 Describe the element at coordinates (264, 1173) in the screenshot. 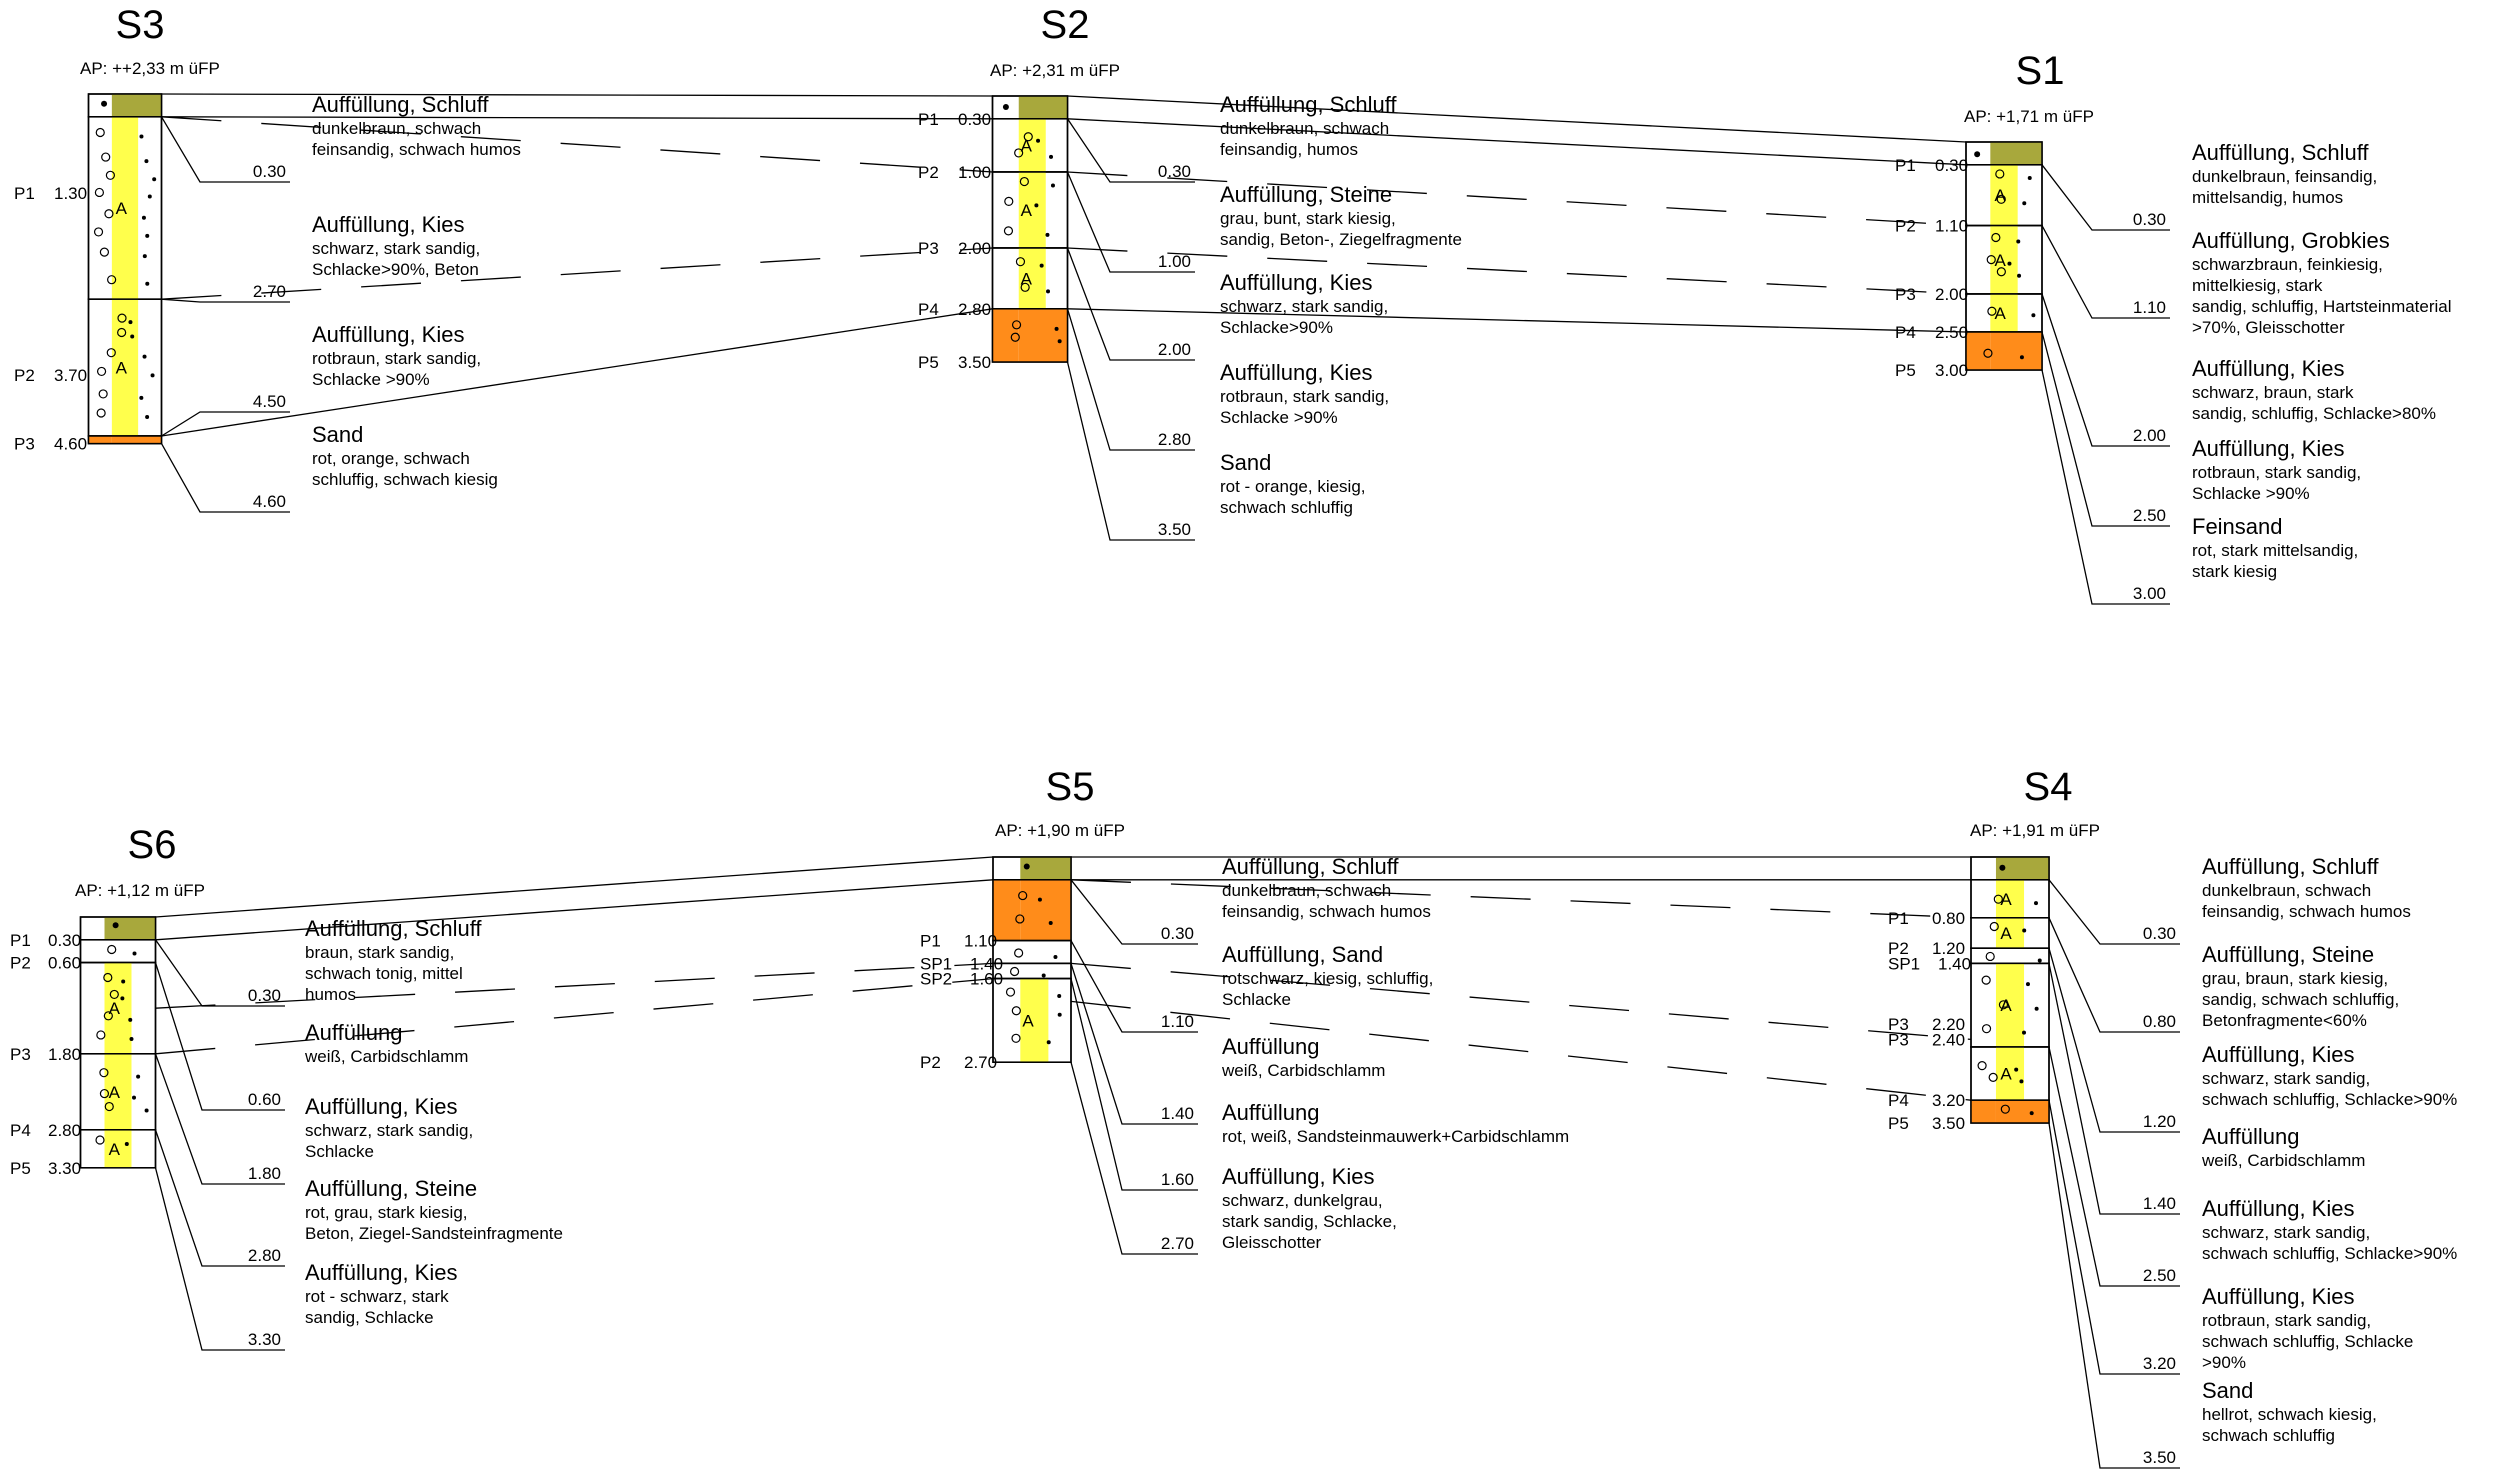

I see `layer-depth-label: 1.80` at that location.